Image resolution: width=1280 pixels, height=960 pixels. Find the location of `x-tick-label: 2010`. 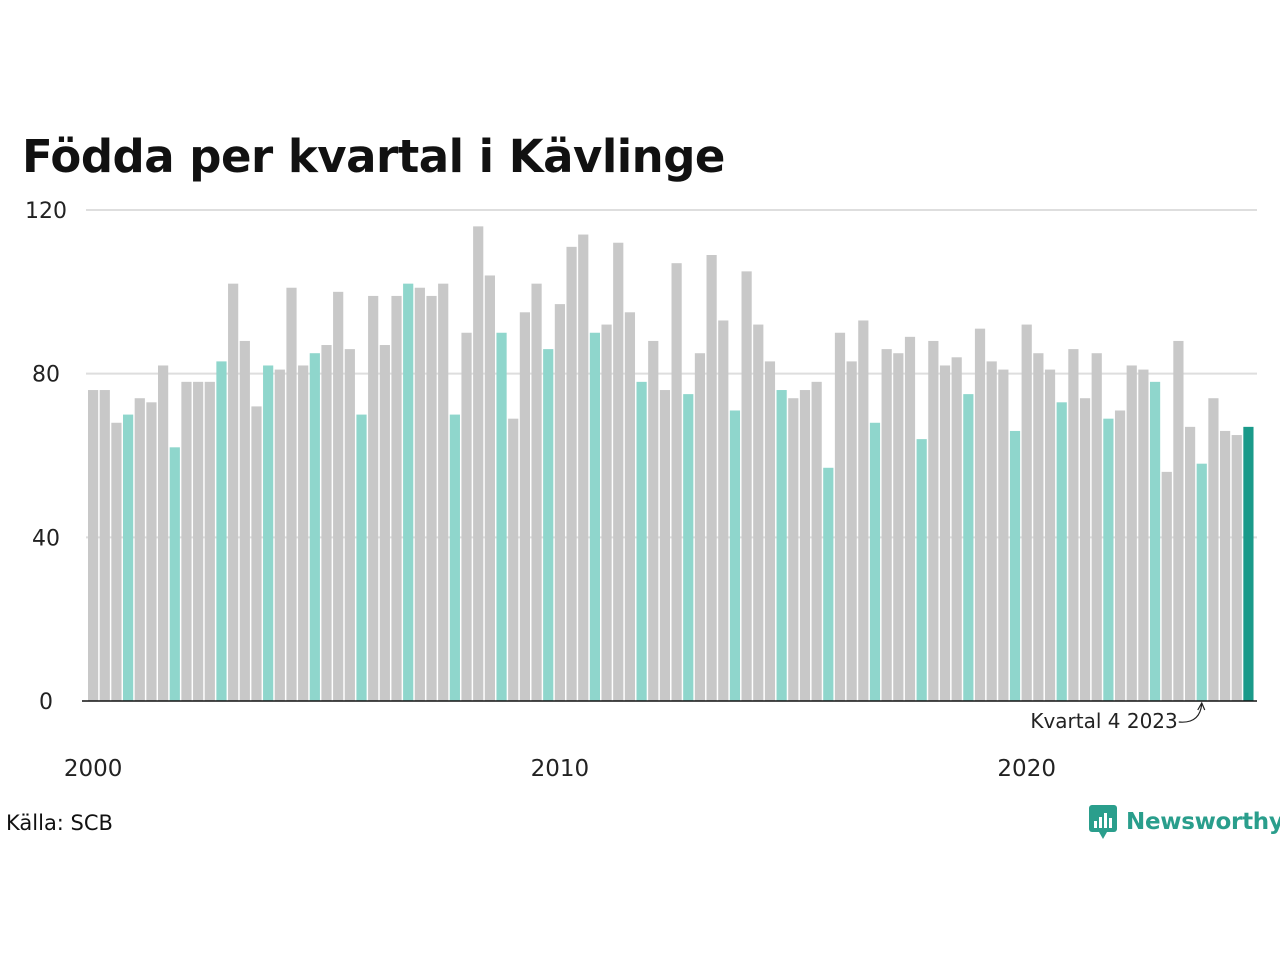

x-tick-label: 2010 is located at coordinates (560, 769).